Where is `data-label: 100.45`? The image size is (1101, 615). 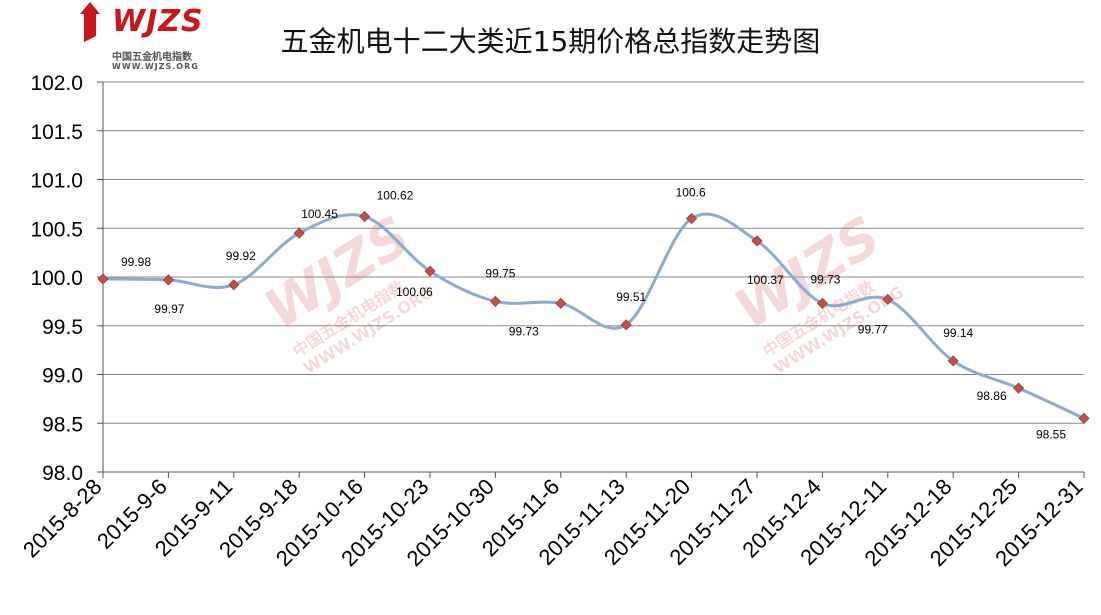 data-label: 100.45 is located at coordinates (319, 214).